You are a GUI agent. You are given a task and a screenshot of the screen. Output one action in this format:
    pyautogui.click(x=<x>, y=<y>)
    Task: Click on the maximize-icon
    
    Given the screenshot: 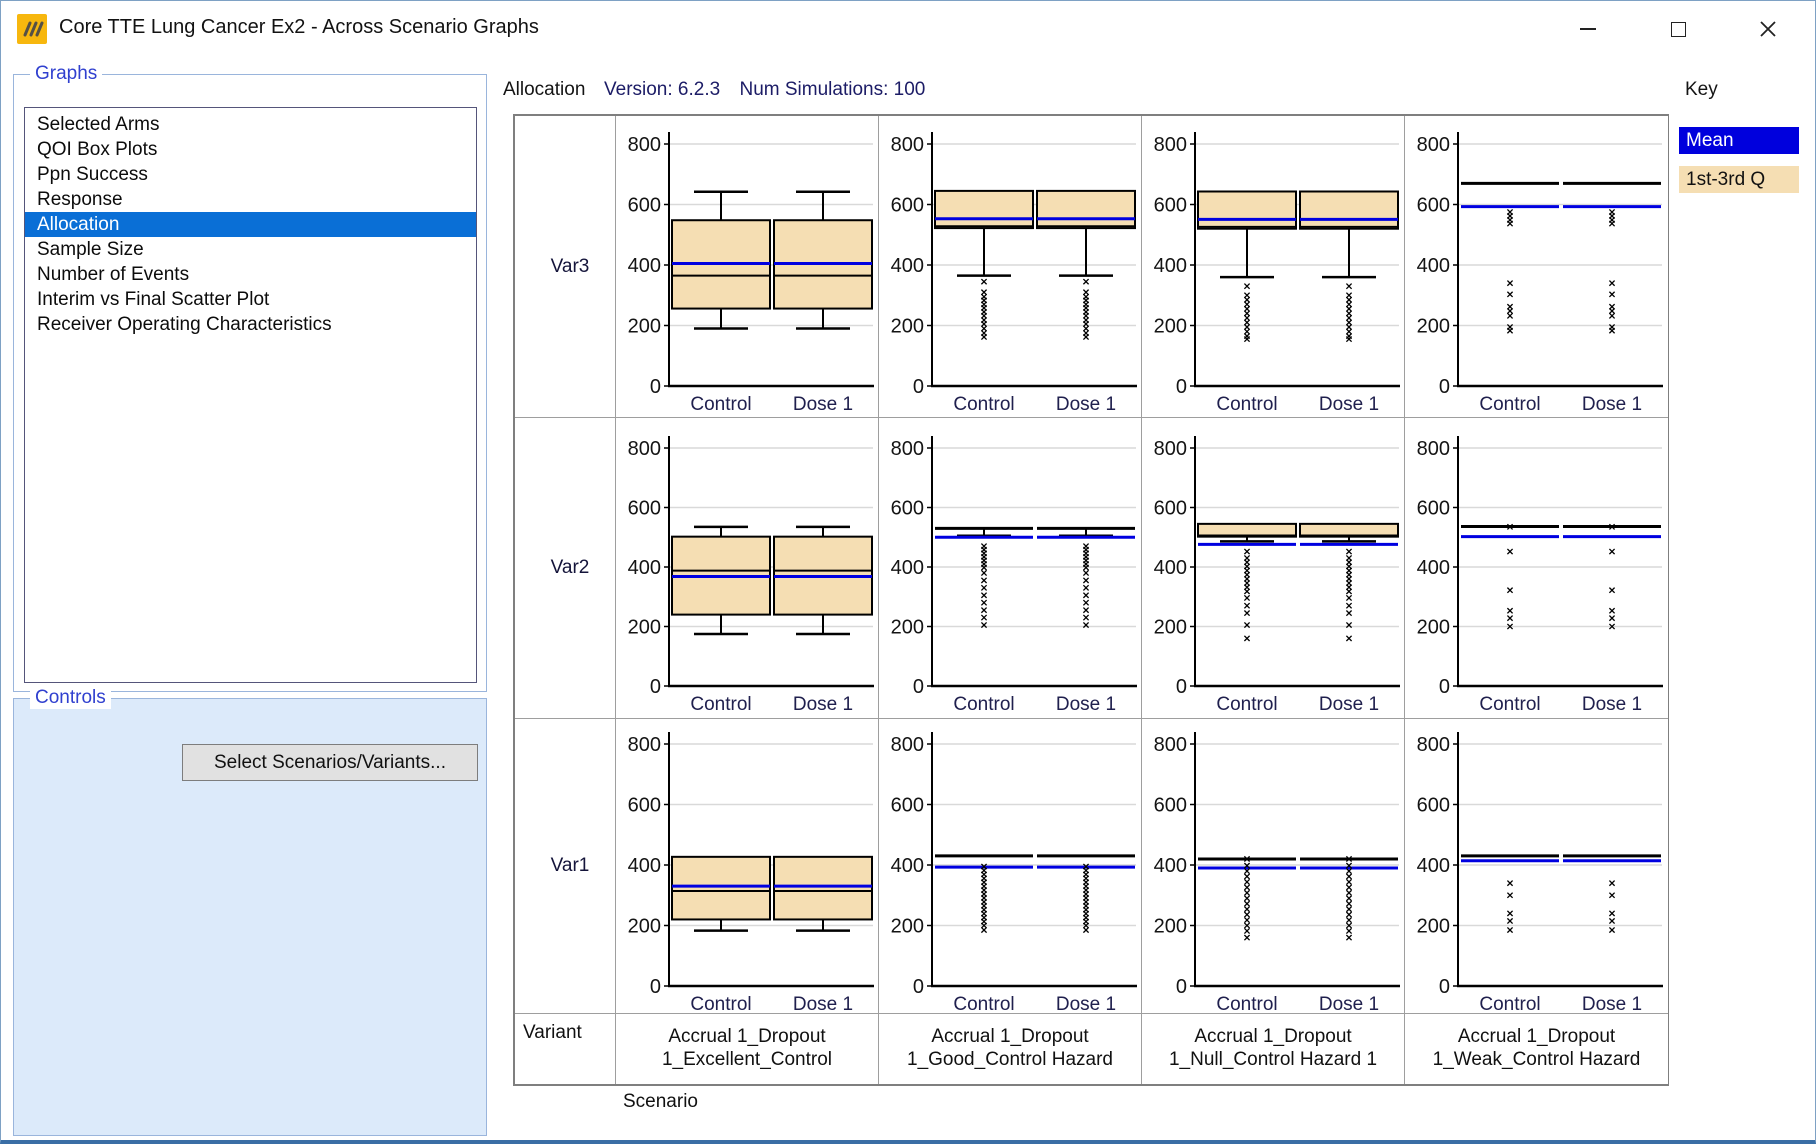 What is the action you would take?
    pyautogui.click(x=1678, y=29)
    